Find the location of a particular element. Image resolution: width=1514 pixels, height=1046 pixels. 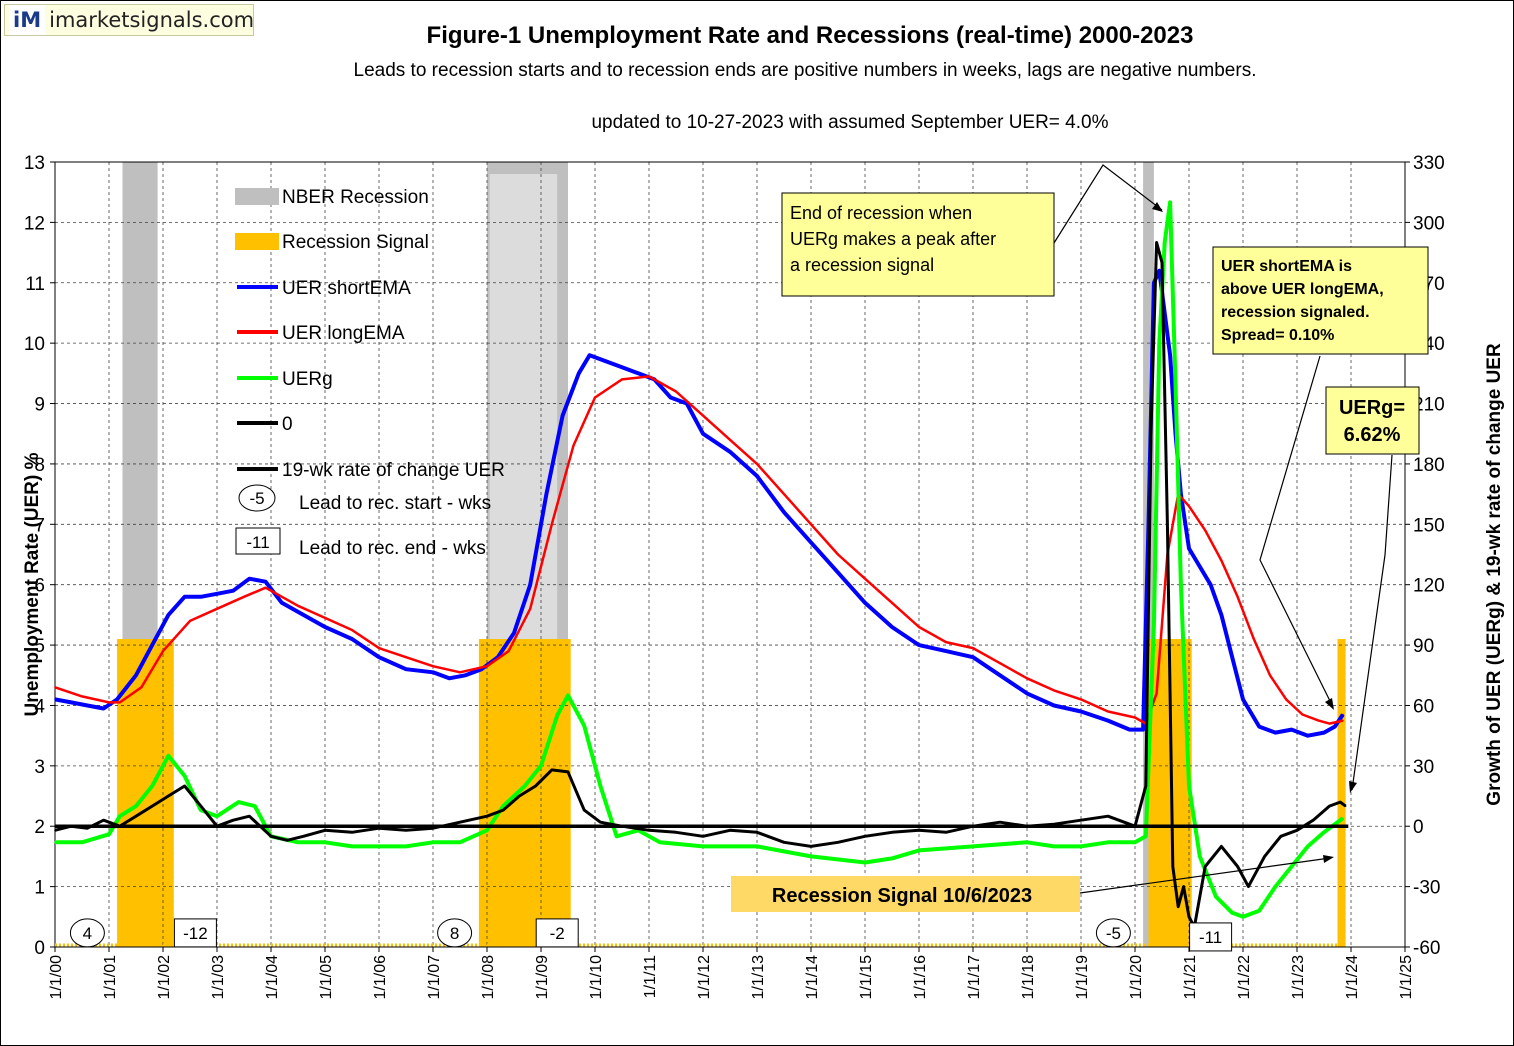

x-tick-label: 1/1/03 is located at coordinates (218, 977).